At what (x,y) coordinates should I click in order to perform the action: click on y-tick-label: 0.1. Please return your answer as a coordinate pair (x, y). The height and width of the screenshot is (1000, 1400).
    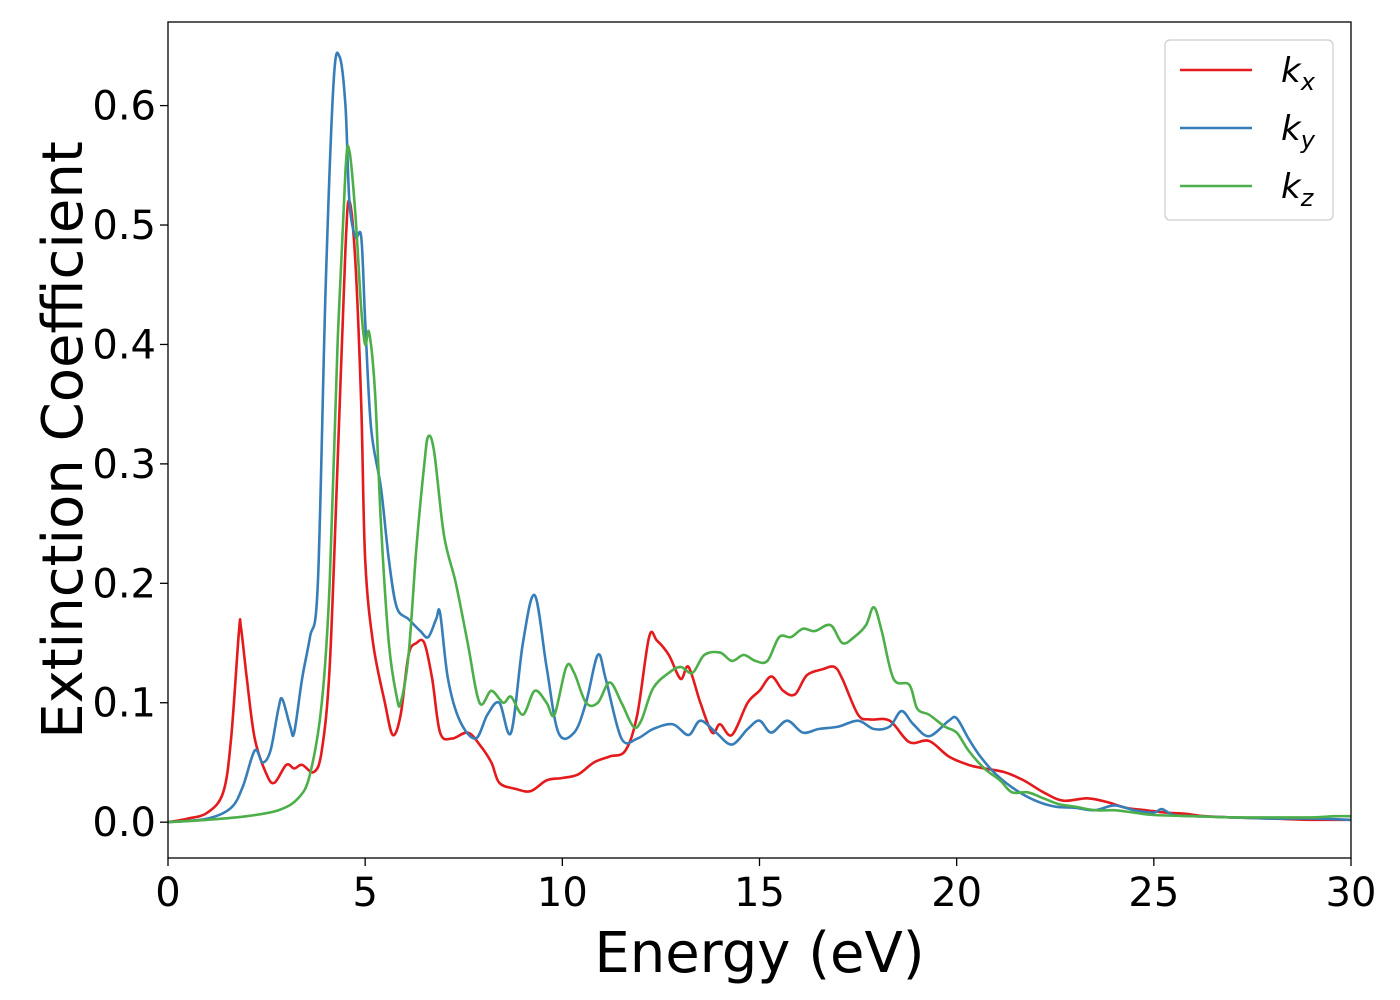
    Looking at the image, I should click on (124, 704).